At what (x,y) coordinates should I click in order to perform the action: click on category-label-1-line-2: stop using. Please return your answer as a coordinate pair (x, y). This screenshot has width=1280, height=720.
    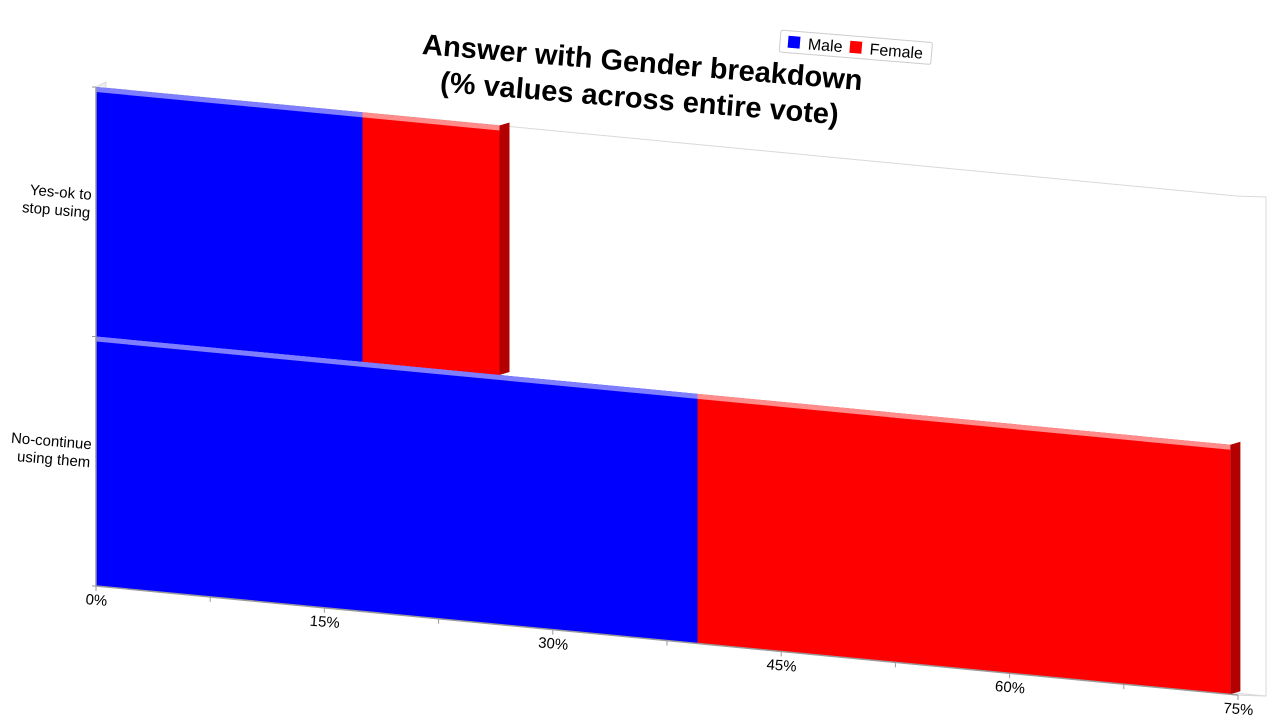
    Looking at the image, I should click on (56, 210).